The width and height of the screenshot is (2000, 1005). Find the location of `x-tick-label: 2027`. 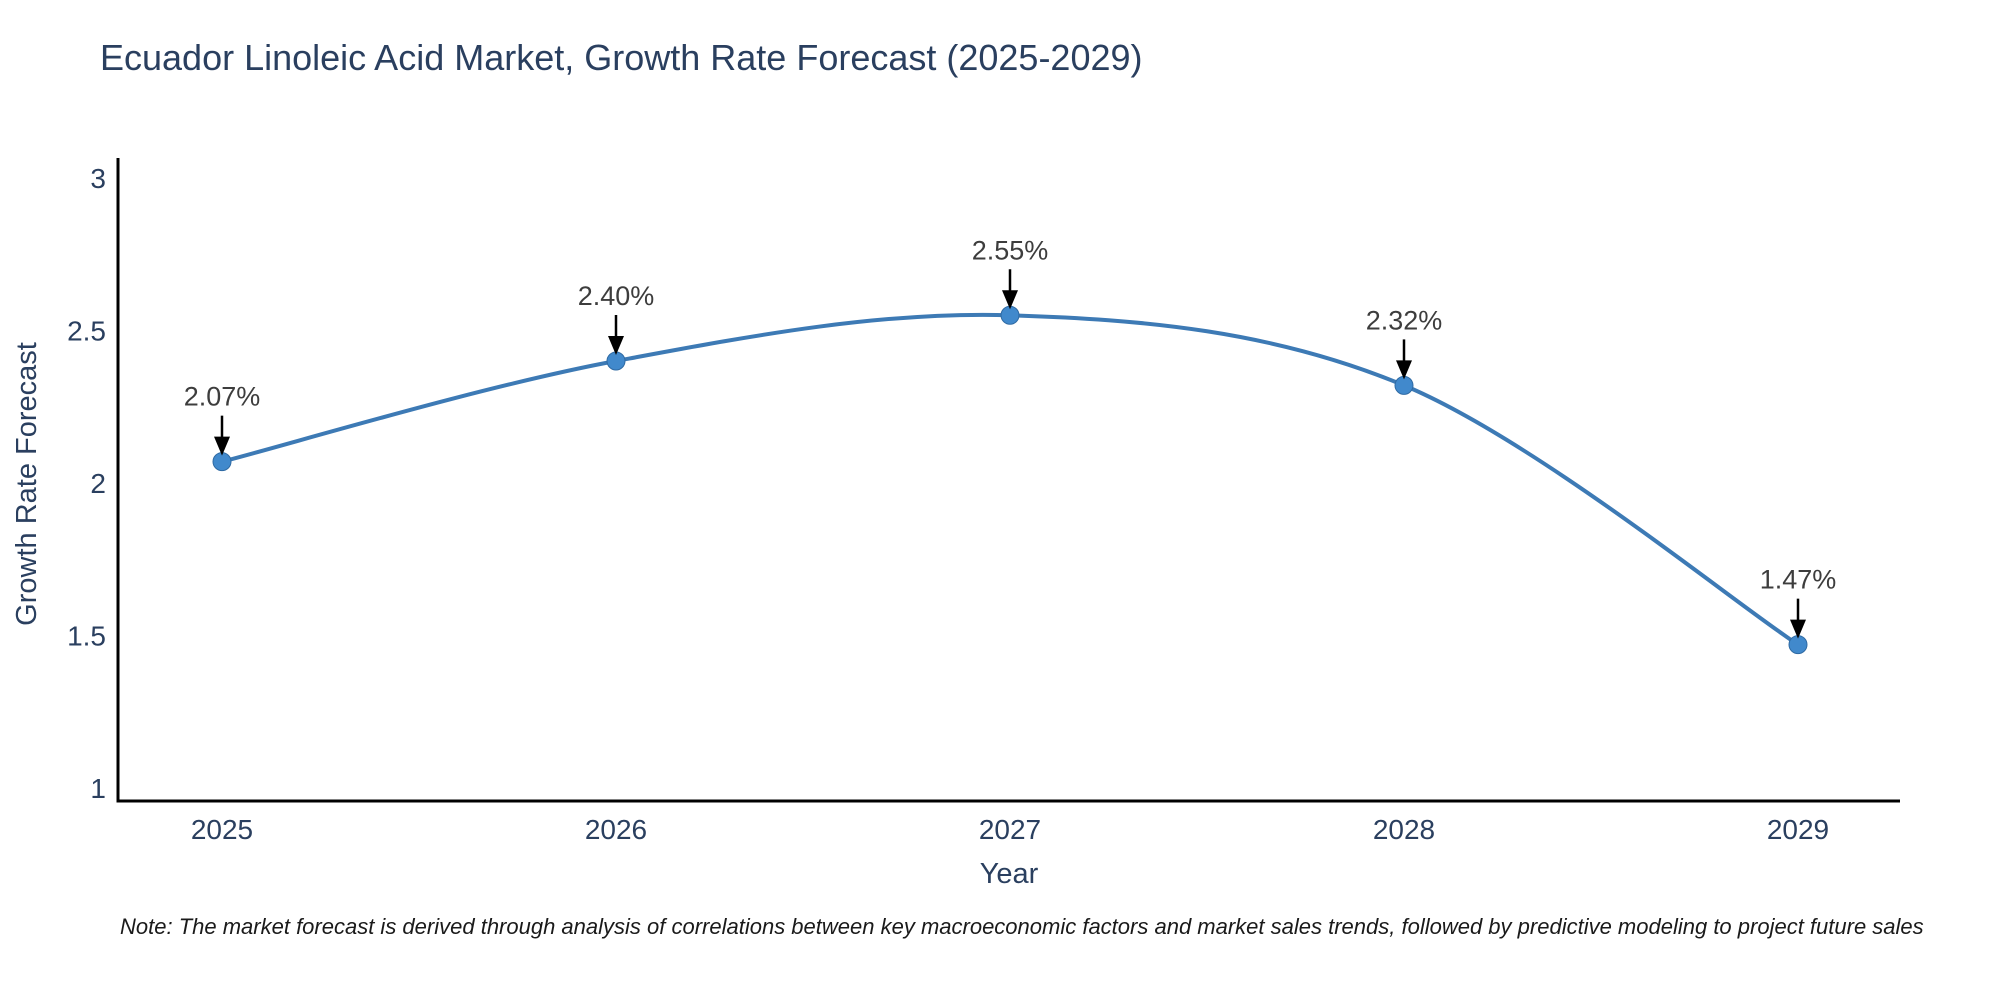

x-tick-label: 2027 is located at coordinates (1010, 829).